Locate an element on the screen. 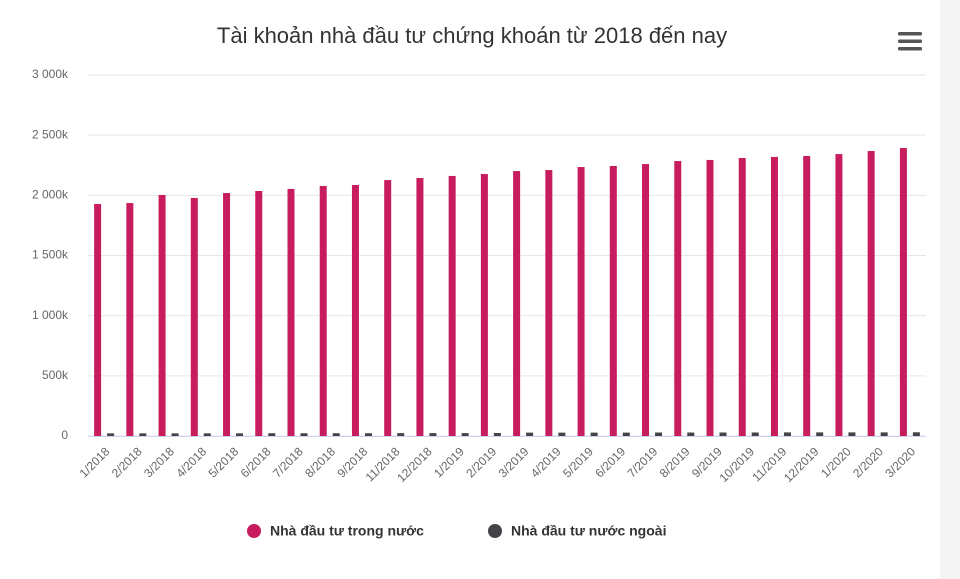 This screenshot has height=579, width=960. legend-label: Nhà đầu tư trong nước is located at coordinates (347, 531).